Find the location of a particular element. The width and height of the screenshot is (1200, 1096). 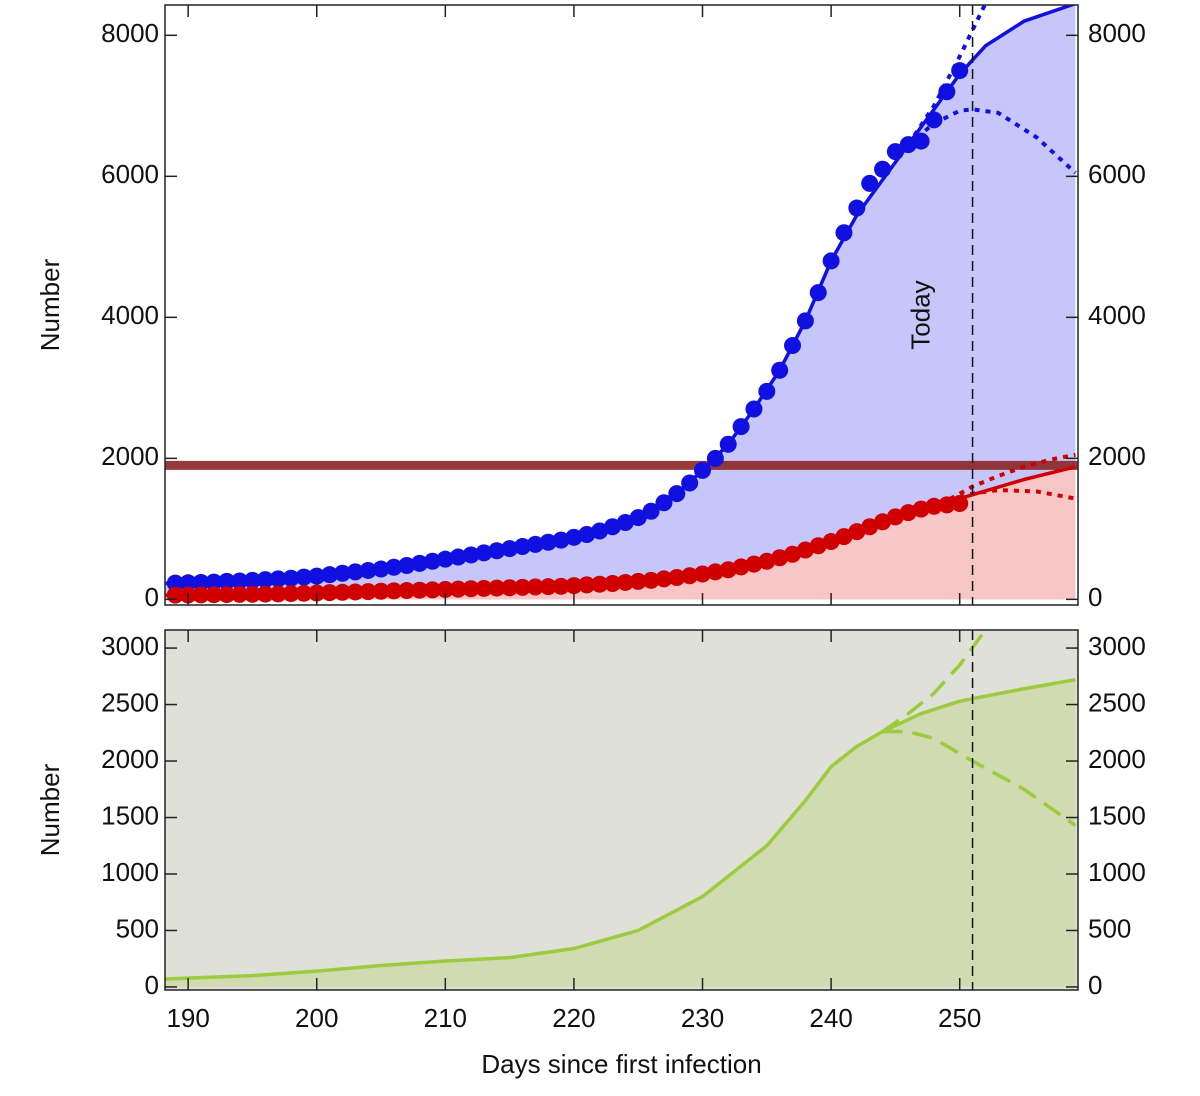

y-tick-label: 2500 is located at coordinates (130, 702).